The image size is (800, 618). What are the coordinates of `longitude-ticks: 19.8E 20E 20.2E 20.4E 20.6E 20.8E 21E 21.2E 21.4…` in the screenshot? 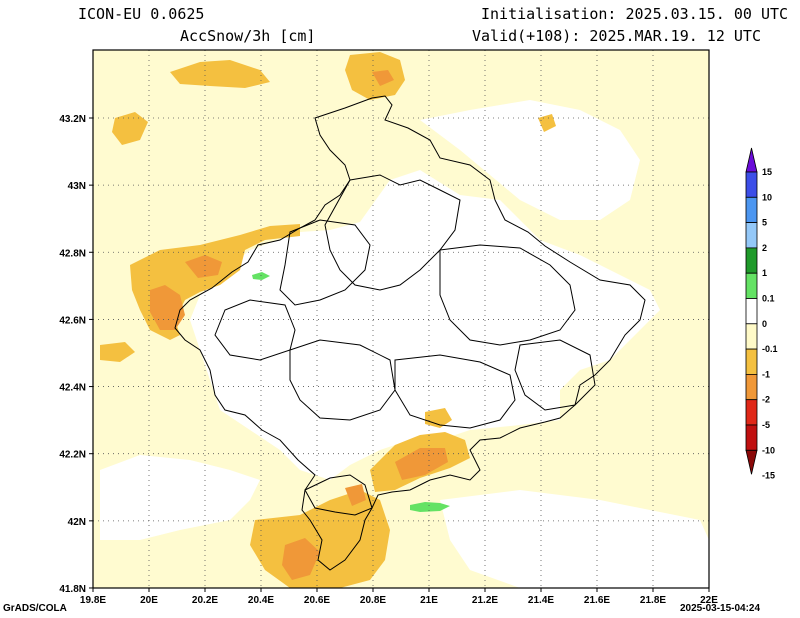 It's located at (399, 597).